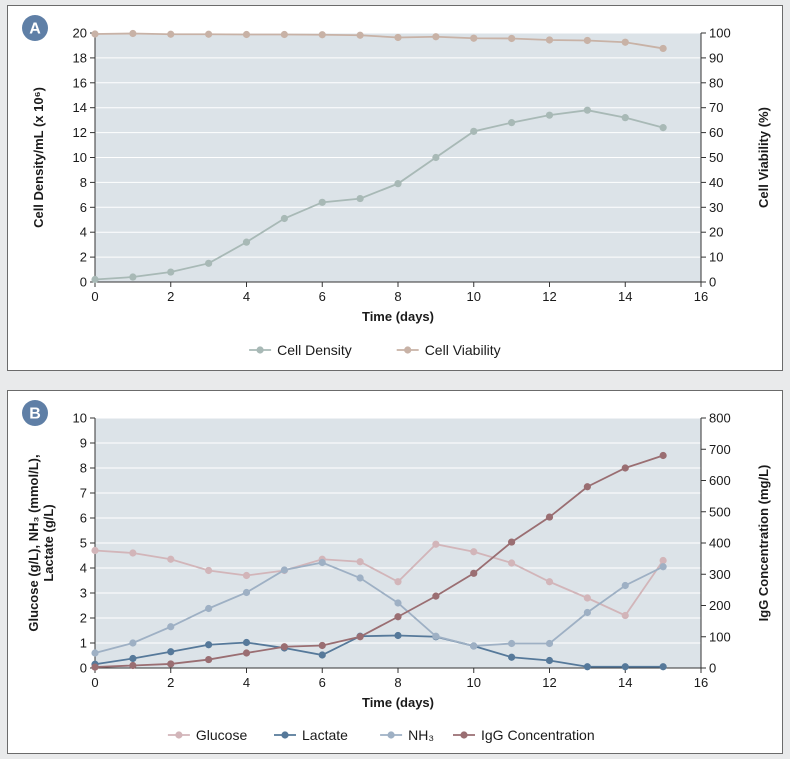 This screenshot has height=759, width=790. What do you see at coordinates (716, 257) in the screenshot?
I see `y-right-tick-label: 10` at bounding box center [716, 257].